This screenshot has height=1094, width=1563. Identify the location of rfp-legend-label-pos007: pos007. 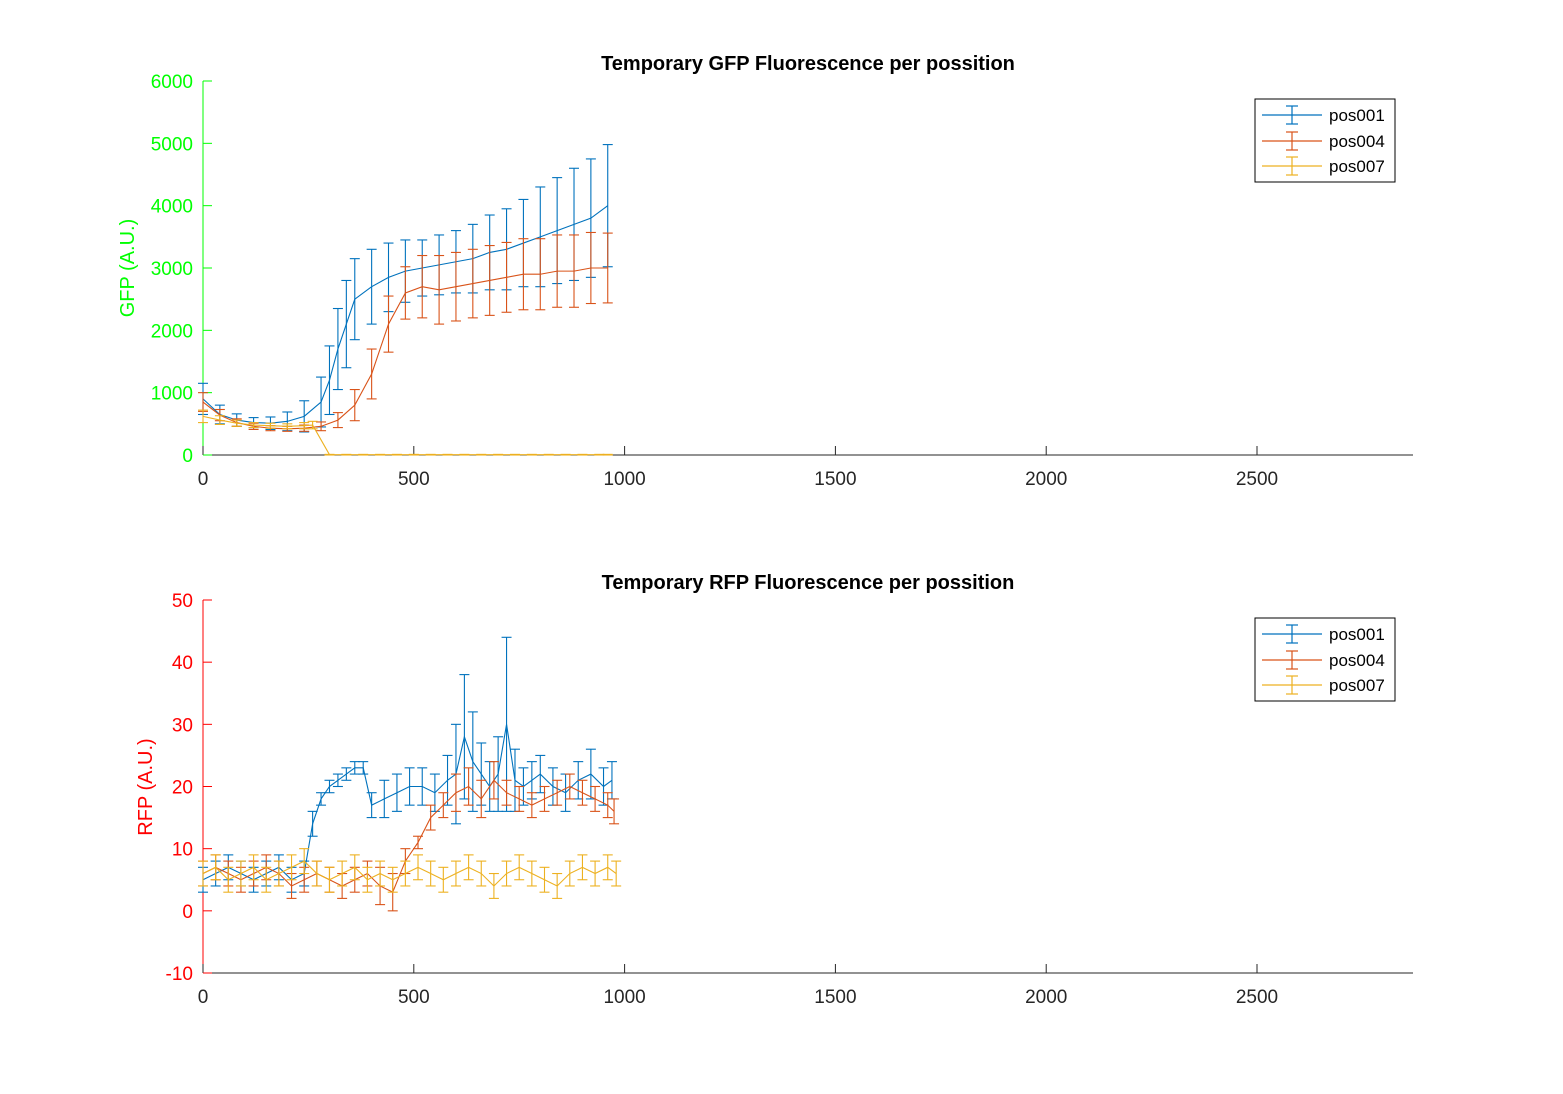
(1357, 685).